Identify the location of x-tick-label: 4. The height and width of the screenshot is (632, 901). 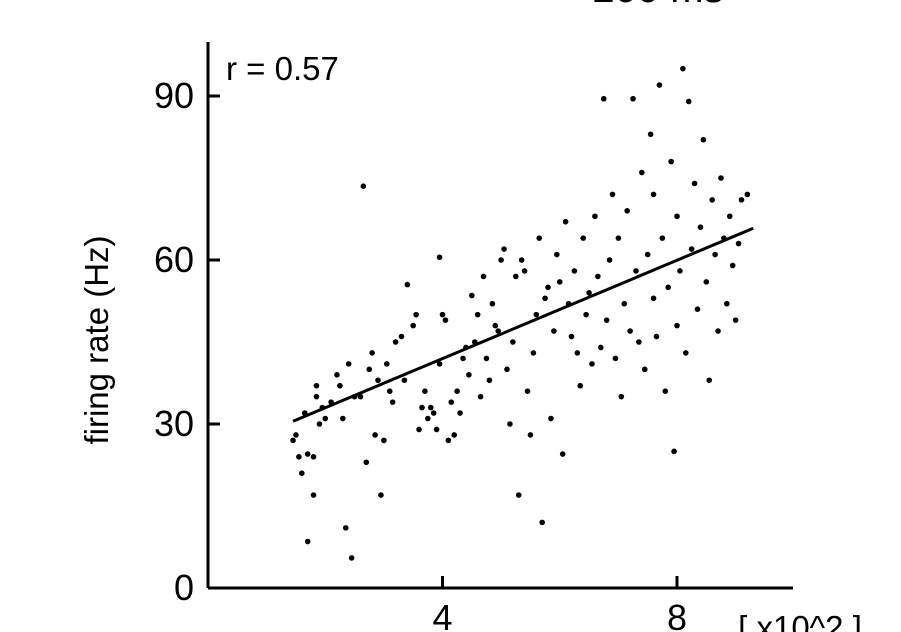
(442, 614).